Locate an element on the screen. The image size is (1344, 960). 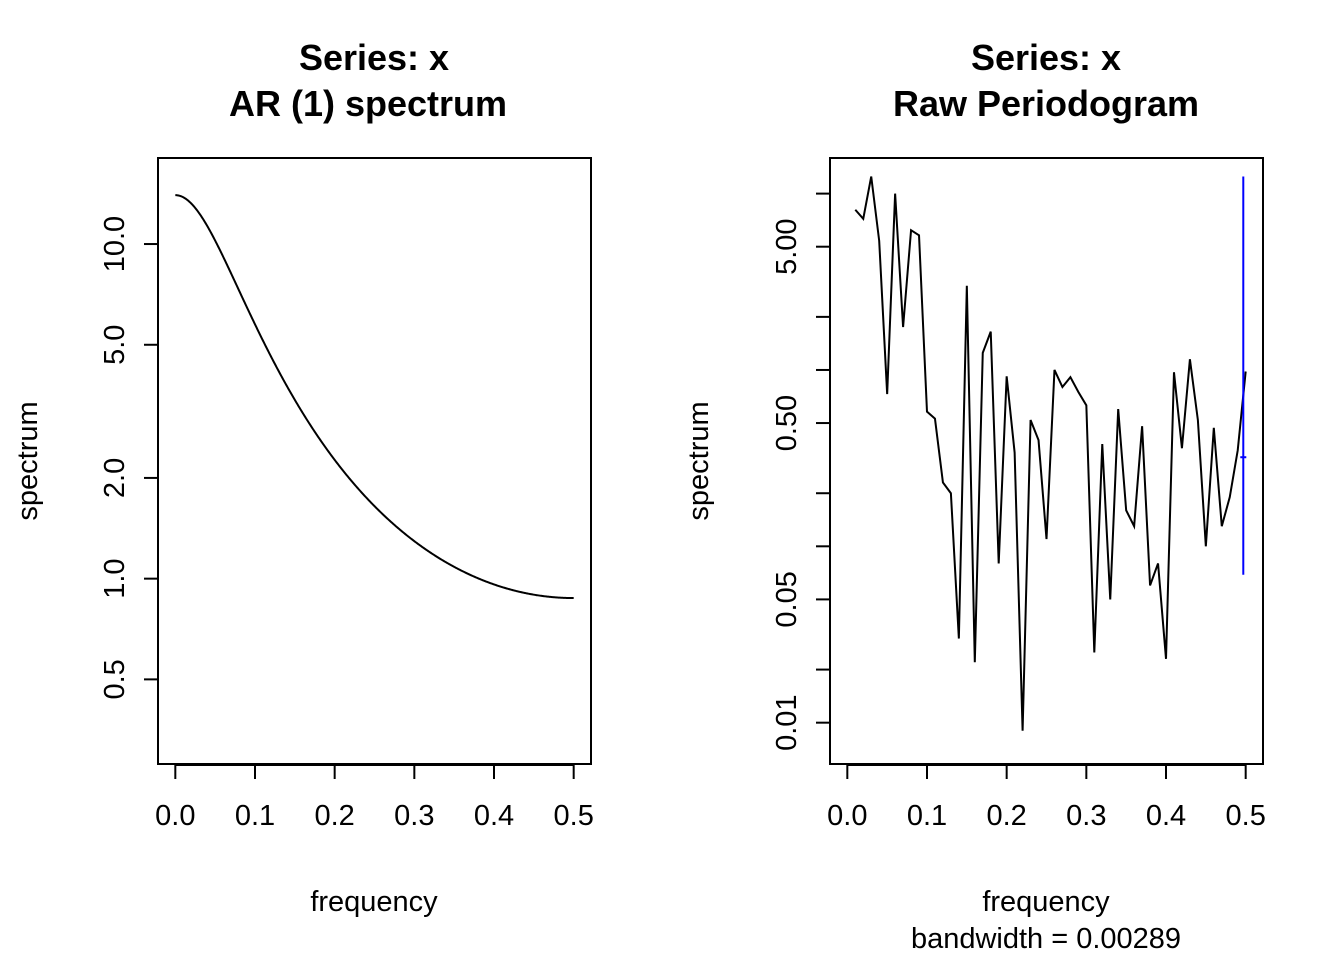
left-chart-subtitle: AR (1) spectrum is located at coordinates (368, 103).